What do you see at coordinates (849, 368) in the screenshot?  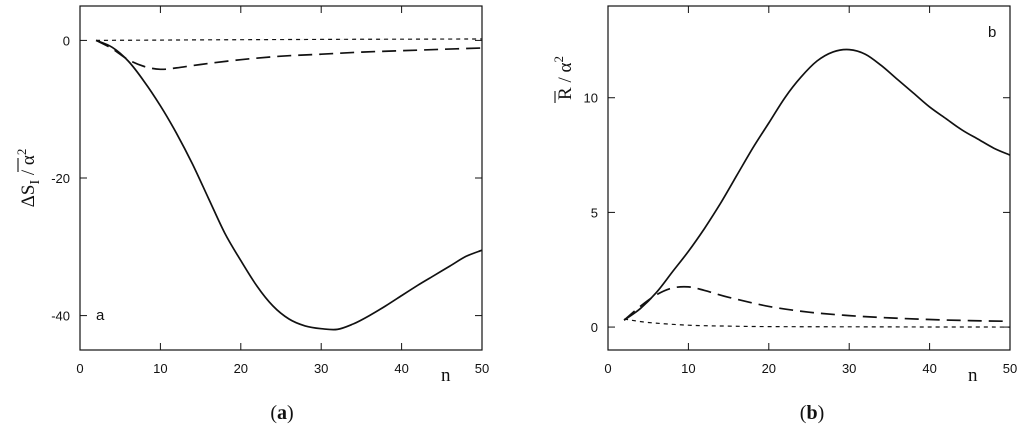 I see `x-tick-label-b: 30` at bounding box center [849, 368].